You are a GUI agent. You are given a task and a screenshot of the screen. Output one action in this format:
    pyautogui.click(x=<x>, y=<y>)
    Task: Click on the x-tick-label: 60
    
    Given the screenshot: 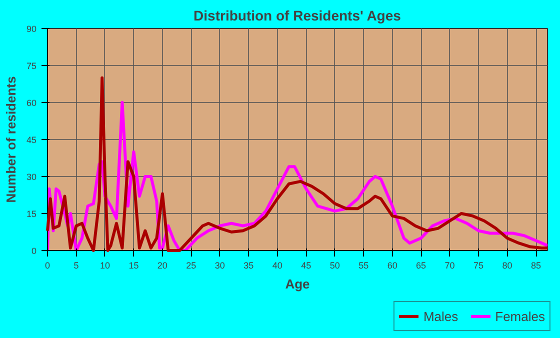 What is the action you would take?
    pyautogui.click(x=392, y=265)
    